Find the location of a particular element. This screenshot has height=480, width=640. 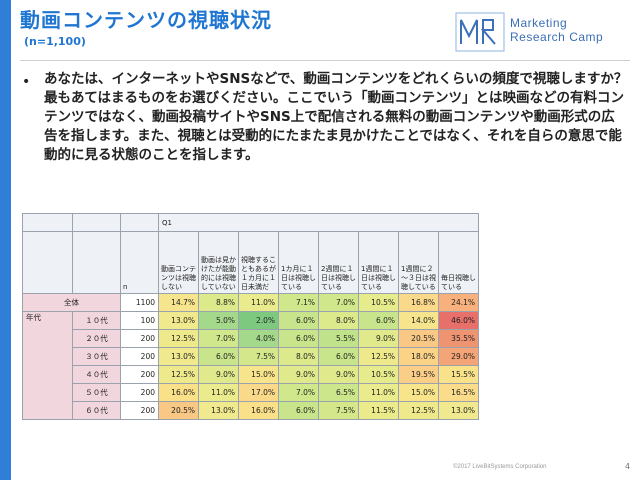

column-header: 1週間に１日は視聴している is located at coordinates (378, 262).